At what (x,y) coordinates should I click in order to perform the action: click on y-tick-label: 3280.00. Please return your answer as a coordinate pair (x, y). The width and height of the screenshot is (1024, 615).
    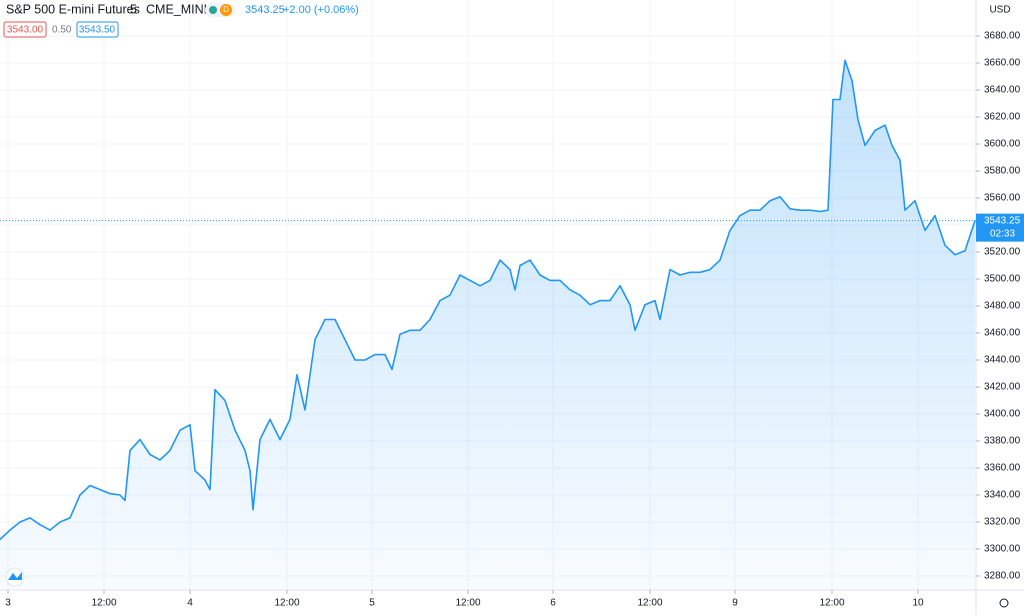
    Looking at the image, I should click on (1002, 576).